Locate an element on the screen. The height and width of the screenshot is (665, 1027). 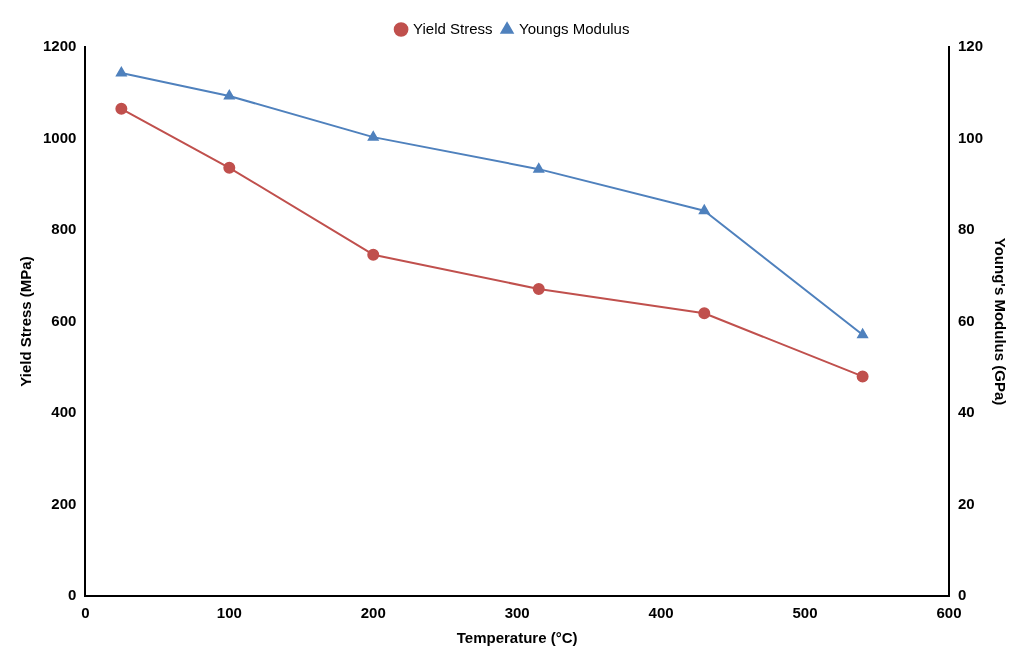
y2-tick-label: 120 is located at coordinates (970, 46).